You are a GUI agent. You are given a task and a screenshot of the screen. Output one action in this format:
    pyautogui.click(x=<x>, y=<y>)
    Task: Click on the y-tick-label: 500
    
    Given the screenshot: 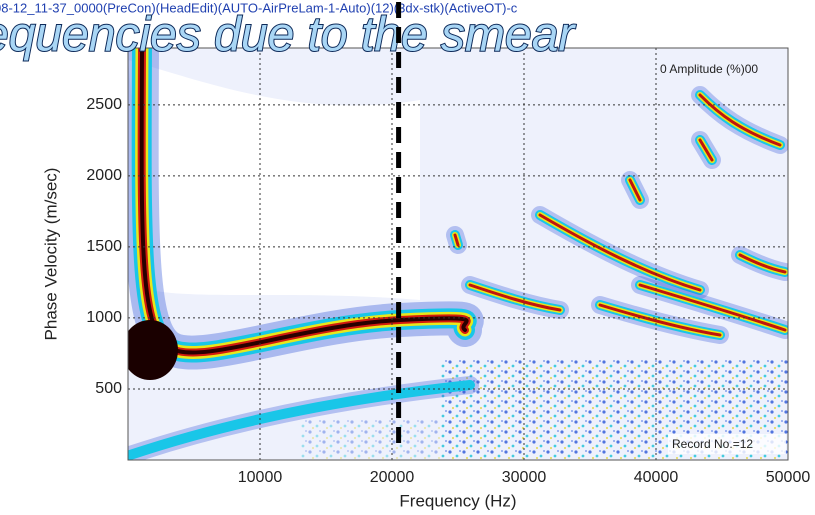 What is the action you would take?
    pyautogui.click(x=108, y=388)
    